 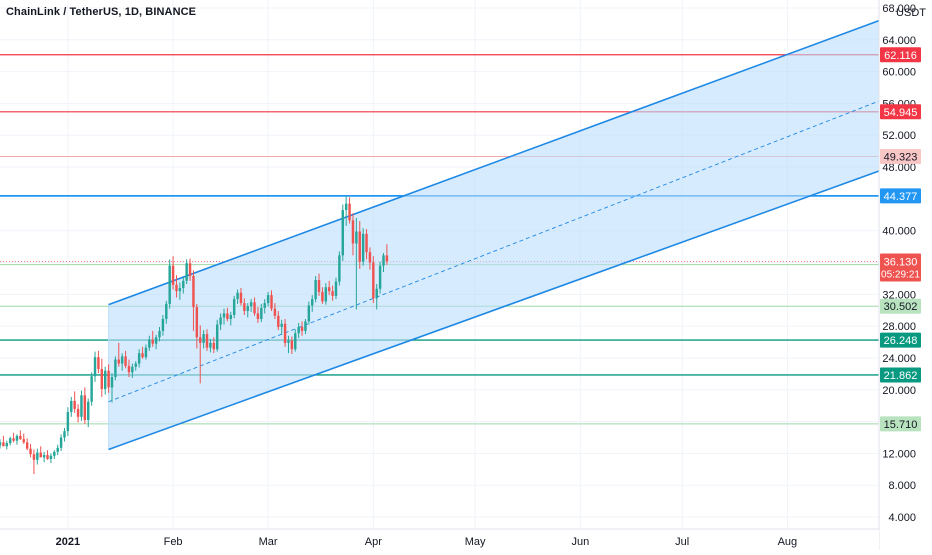 What do you see at coordinates (901, 158) in the screenshot?
I see `svg-text: 49.323` at bounding box center [901, 158].